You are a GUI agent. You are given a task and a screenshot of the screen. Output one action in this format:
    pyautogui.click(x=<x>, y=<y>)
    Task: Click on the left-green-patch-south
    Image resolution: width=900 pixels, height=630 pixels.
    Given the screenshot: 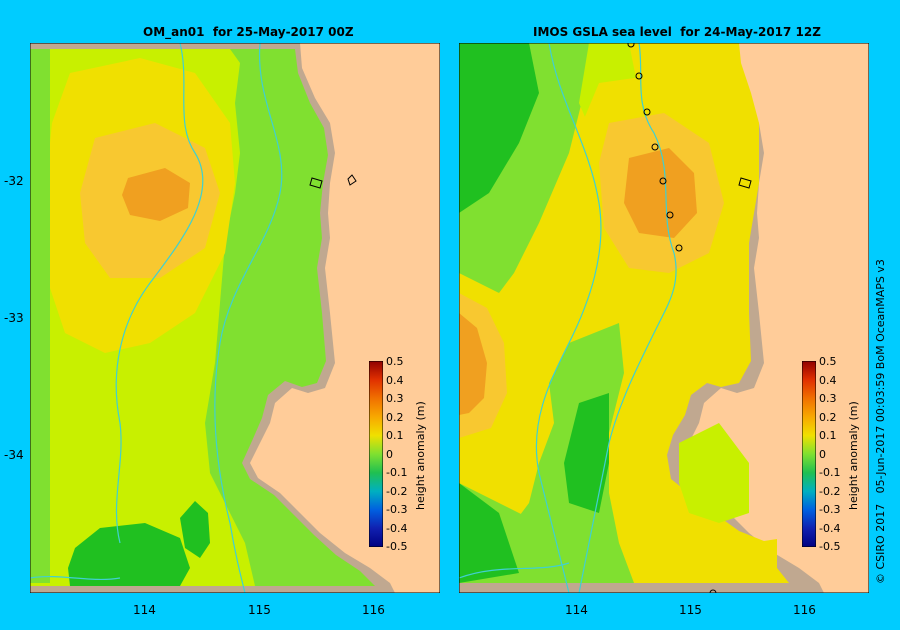 What is the action you would take?
    pyautogui.click(x=129, y=554)
    